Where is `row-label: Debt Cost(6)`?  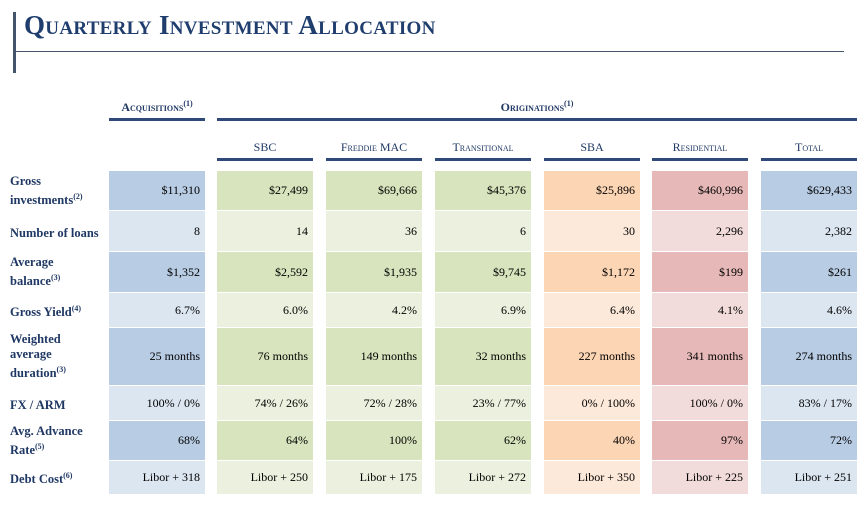 row-label: Debt Cost(6) is located at coordinates (57, 478).